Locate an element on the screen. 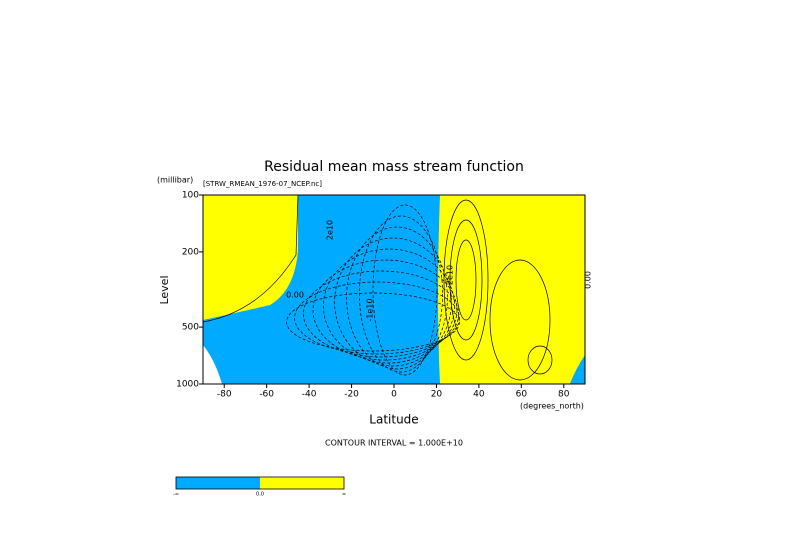 Image resolution: width=789 pixels, height=558 pixels. x-tick-label: -40 is located at coordinates (309, 395).